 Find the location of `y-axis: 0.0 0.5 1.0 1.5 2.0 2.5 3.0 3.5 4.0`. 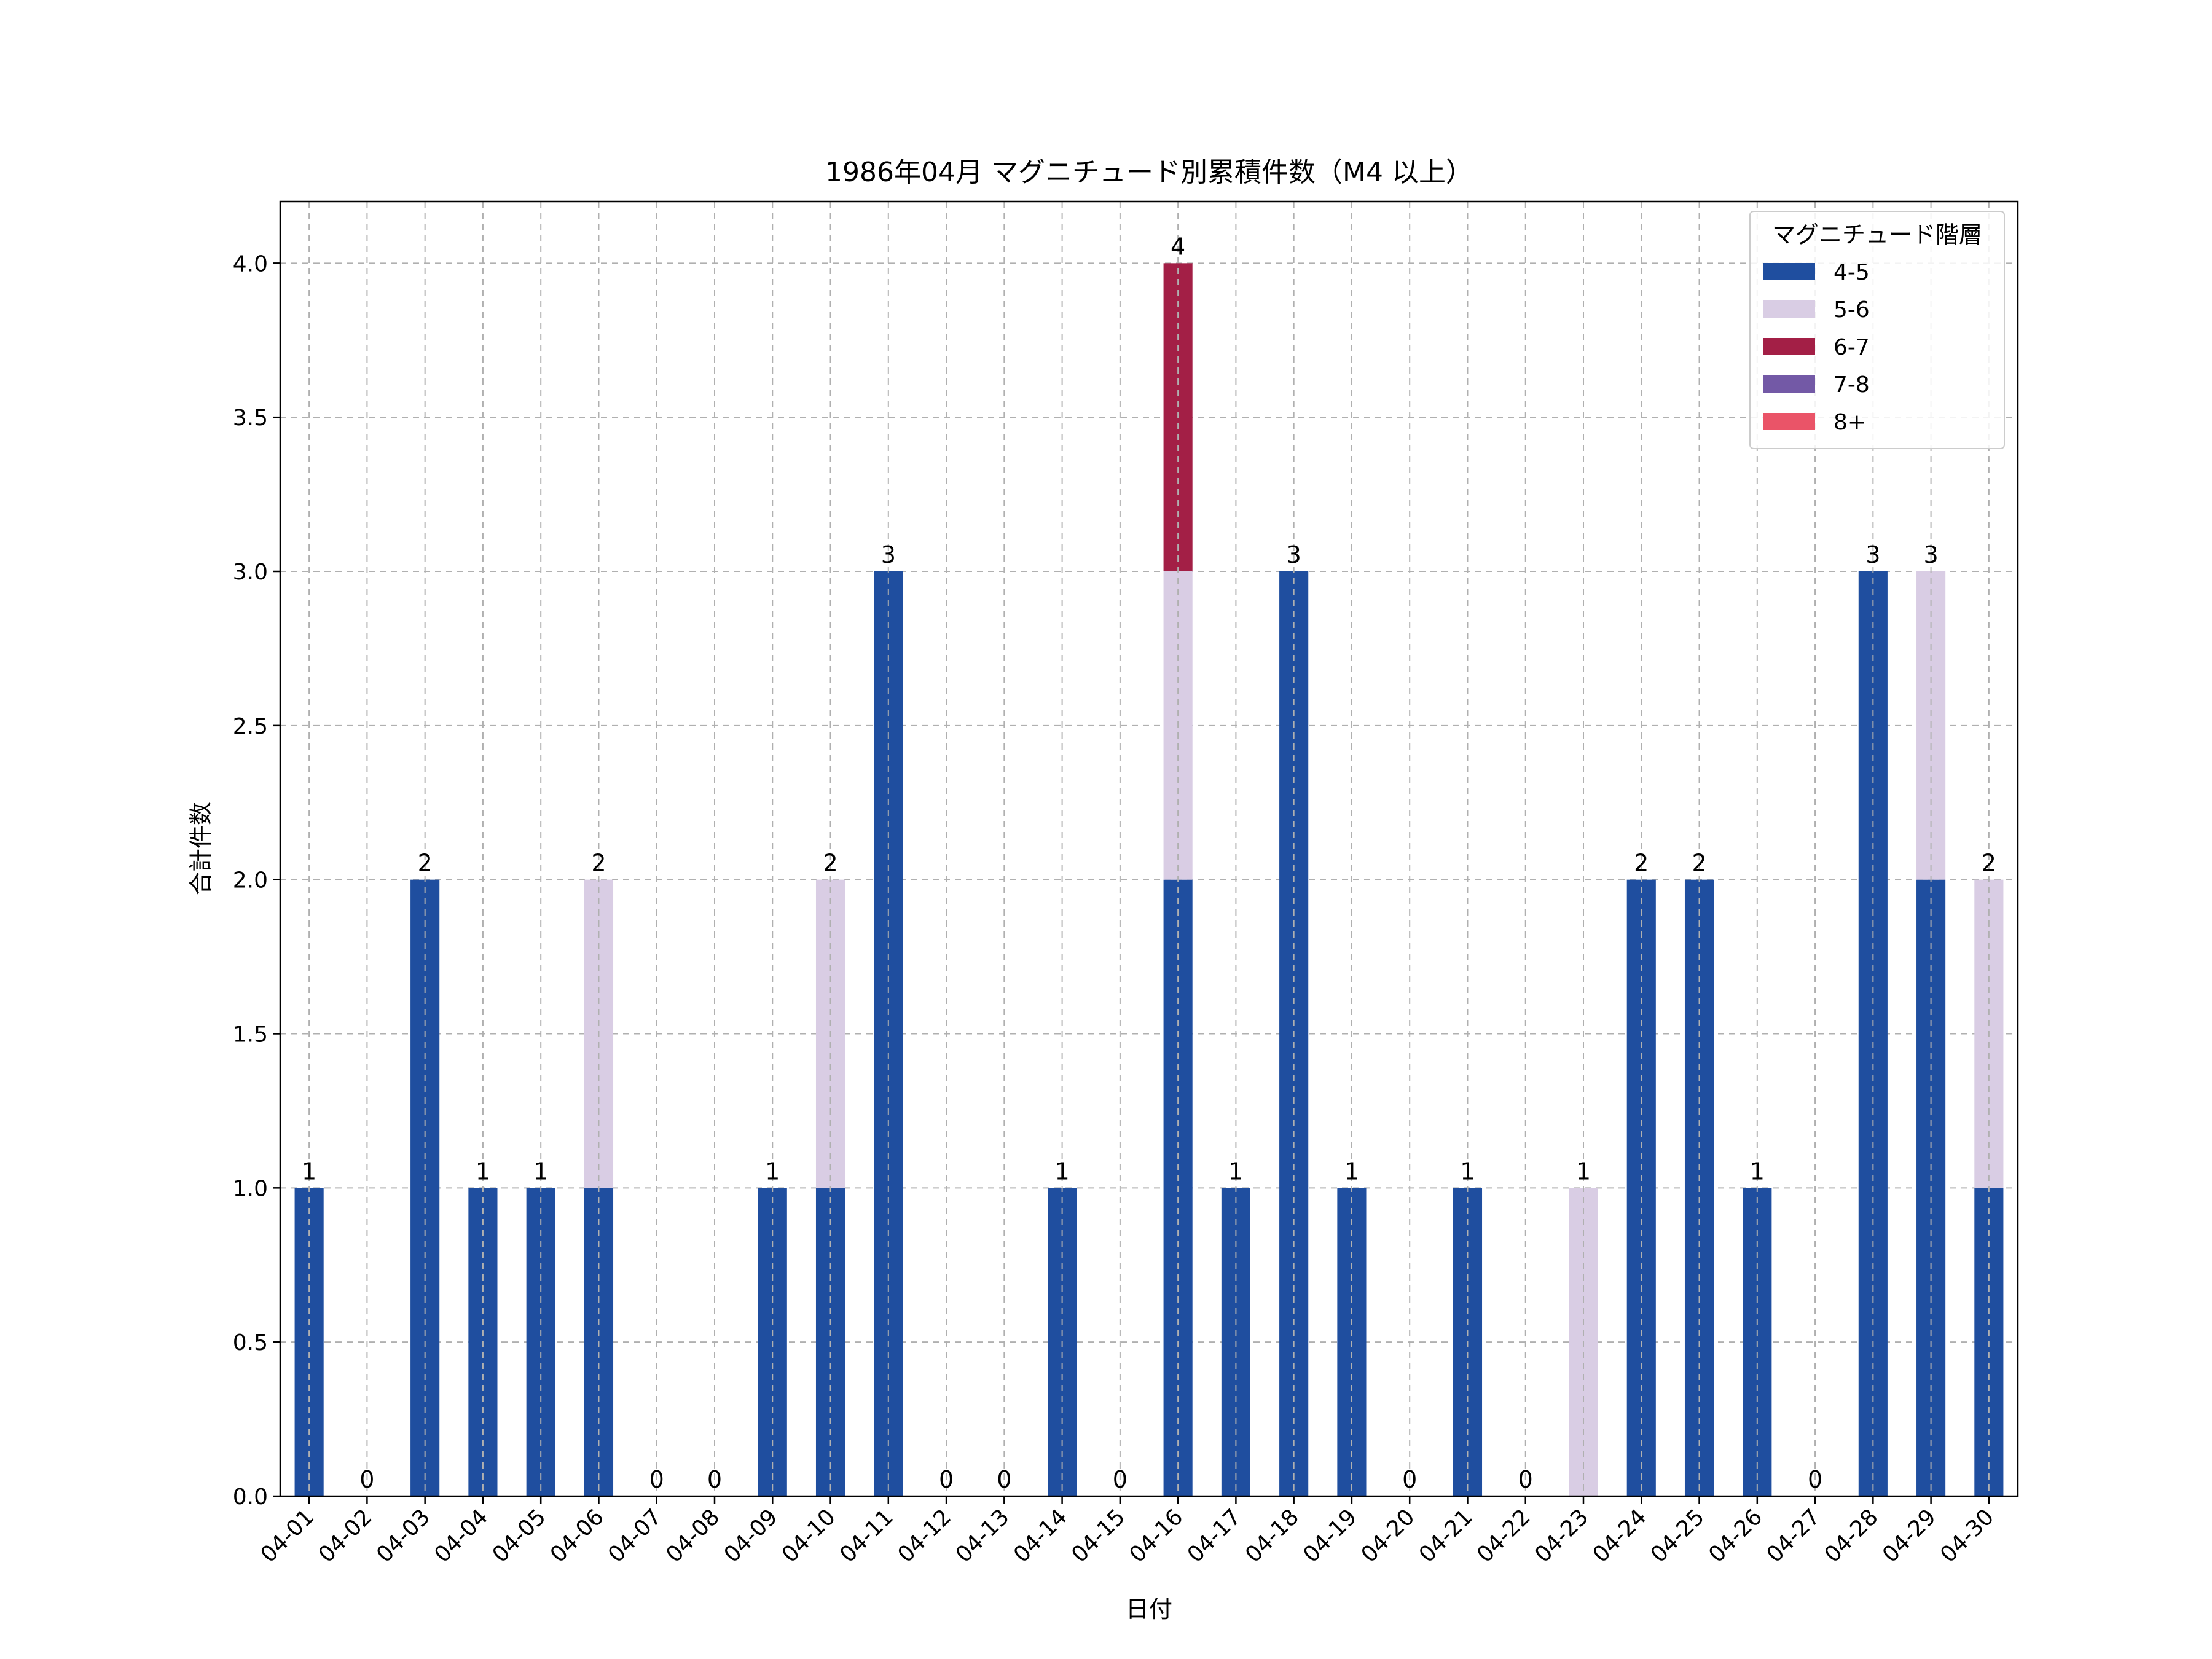

y-axis: 0.0 0.5 1.0 1.5 2.0 2.5 3.0 3.5 4.0 is located at coordinates (256, 880).